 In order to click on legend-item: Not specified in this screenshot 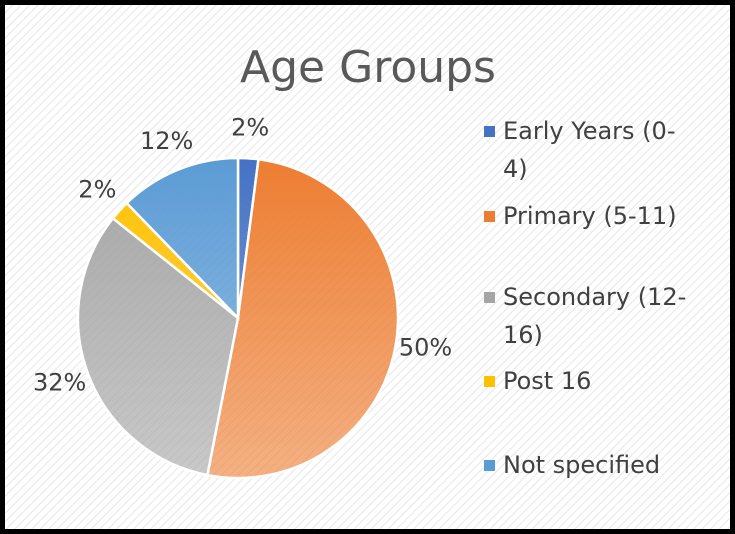, I will do `click(591, 465)`.